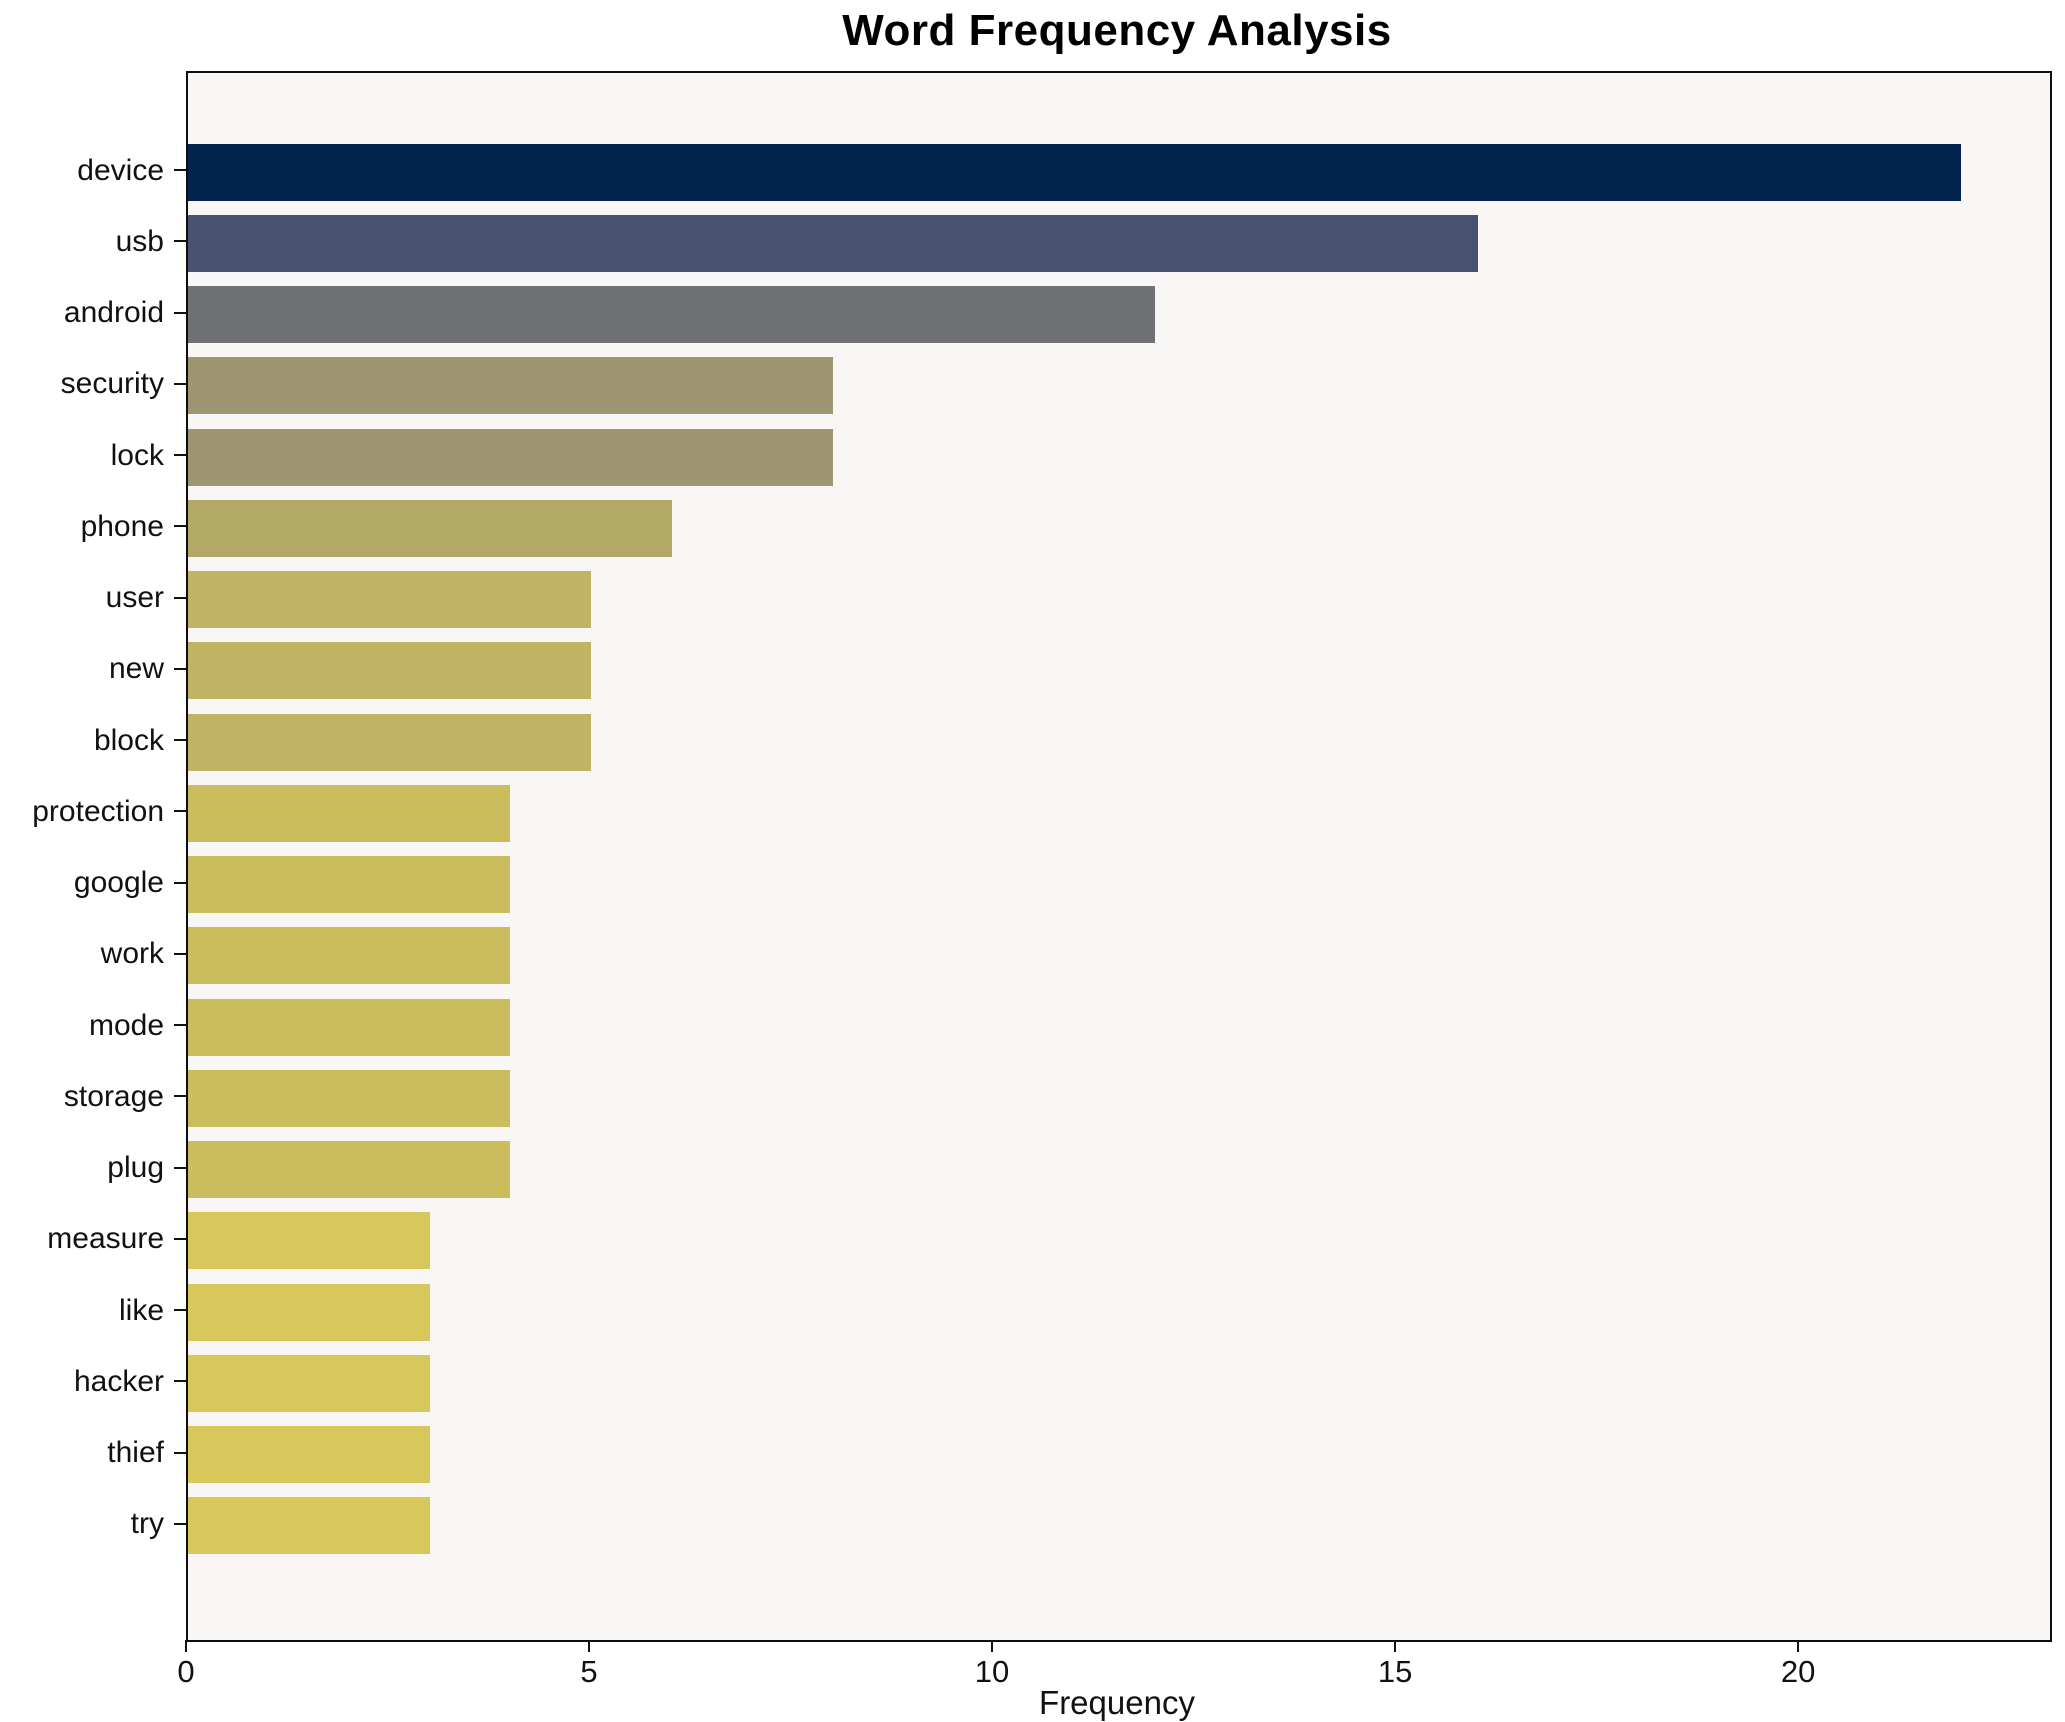 Image resolution: width=2065 pixels, height=1722 pixels. Describe the element at coordinates (510, 457) in the screenshot. I see `bar-lock` at that location.